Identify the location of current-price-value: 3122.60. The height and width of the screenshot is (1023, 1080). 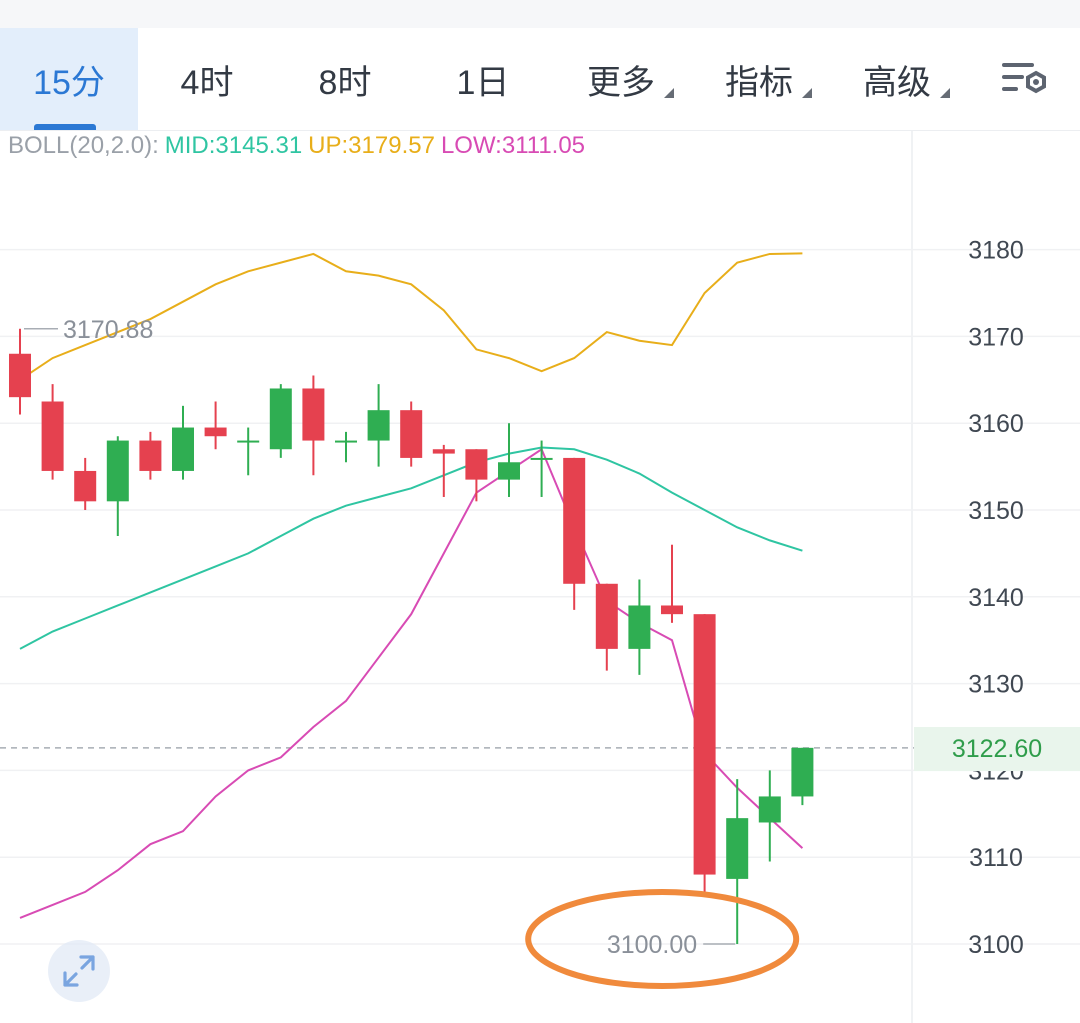
(997, 748).